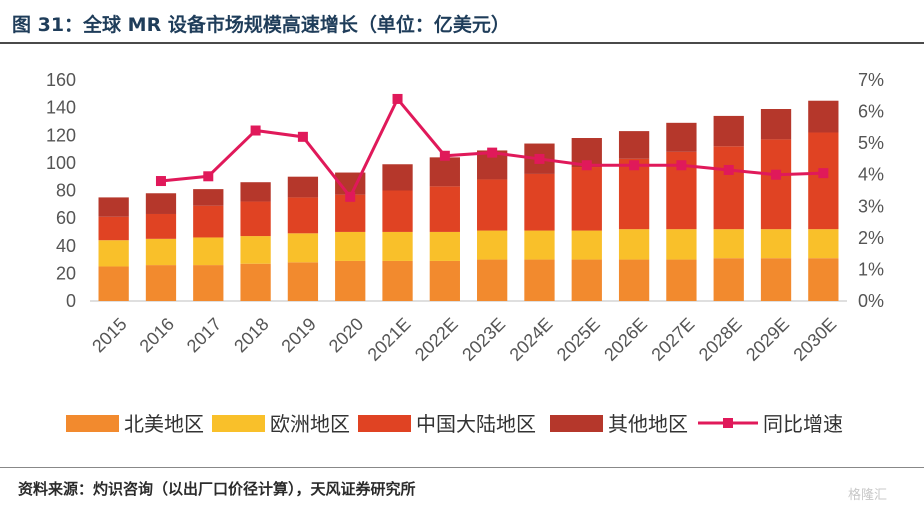  What do you see at coordinates (728, 423) in the screenshot?
I see `legend-line-marker` at bounding box center [728, 423].